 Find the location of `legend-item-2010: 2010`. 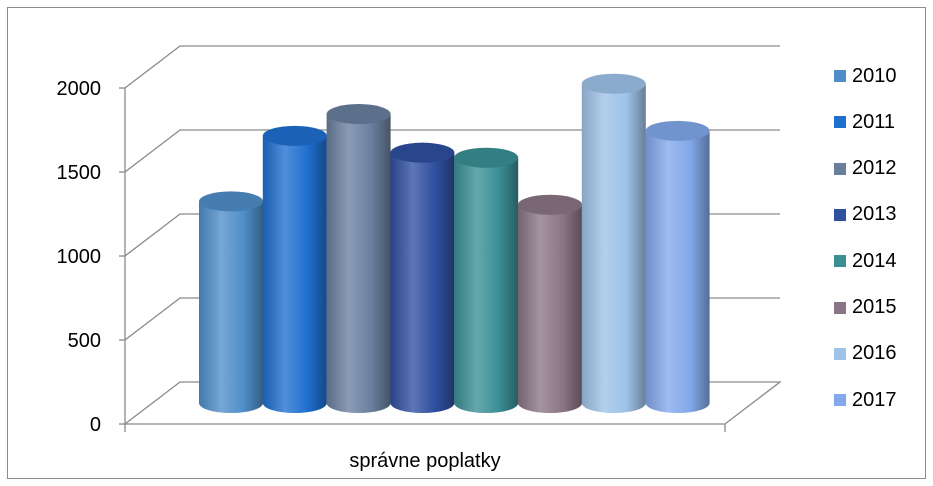

legend-item-2010: 2010 is located at coordinates (865, 76).